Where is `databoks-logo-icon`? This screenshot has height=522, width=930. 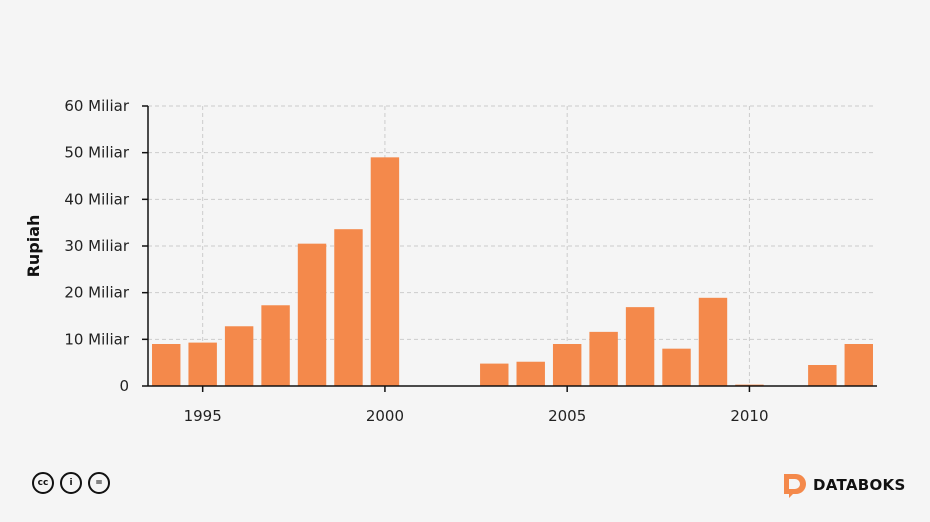
databoks-logo-icon is located at coordinates (795, 486).